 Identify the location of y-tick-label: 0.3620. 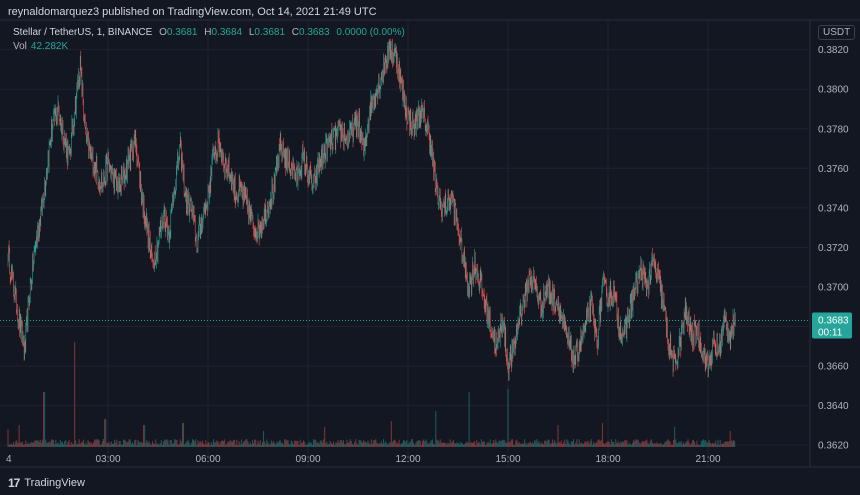
(833, 446).